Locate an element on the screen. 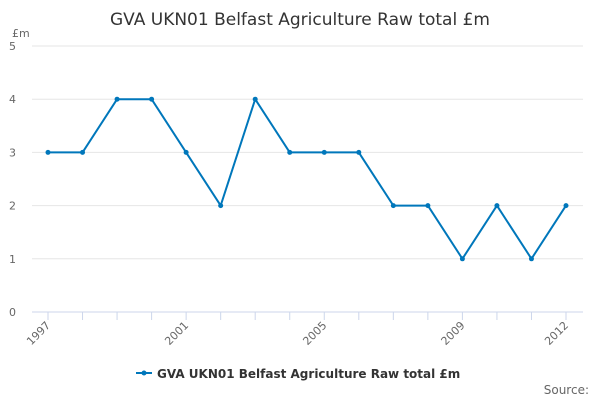 Image resolution: width=600 pixels, height=400 pixels. source-credit: Source: is located at coordinates (566, 390).